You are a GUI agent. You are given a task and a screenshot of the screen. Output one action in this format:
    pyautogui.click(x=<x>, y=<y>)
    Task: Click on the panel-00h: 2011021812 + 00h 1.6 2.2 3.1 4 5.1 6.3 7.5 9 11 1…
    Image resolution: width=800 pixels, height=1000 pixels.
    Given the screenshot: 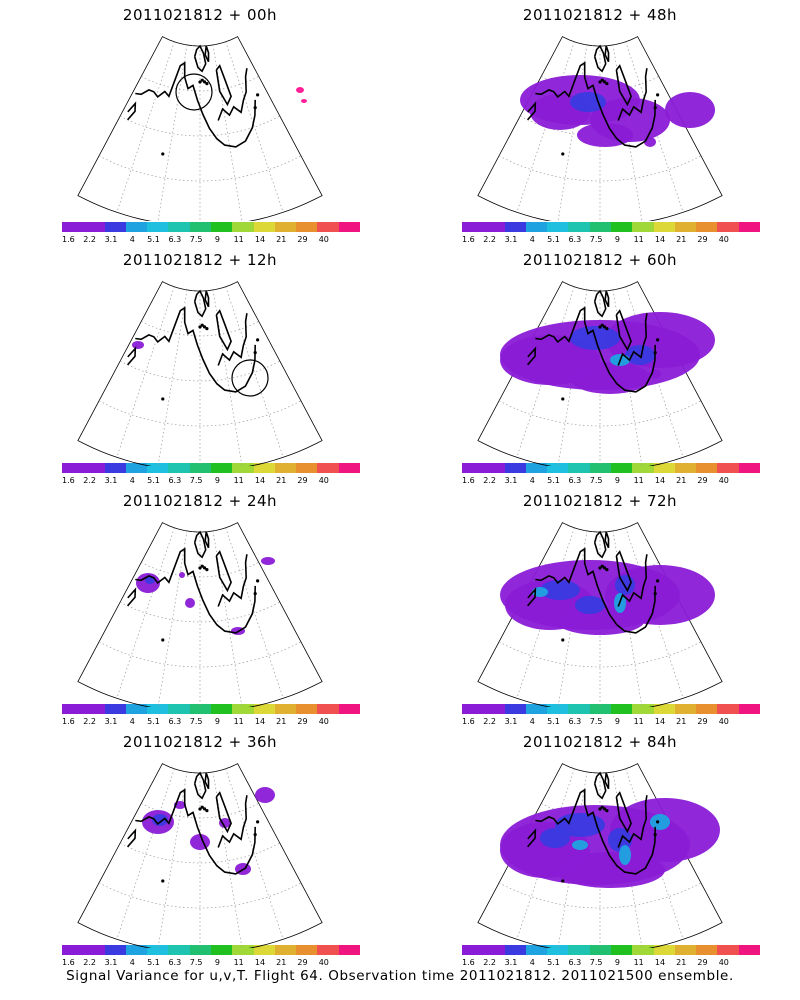 What is the action you would take?
    pyautogui.click(x=200, y=124)
    